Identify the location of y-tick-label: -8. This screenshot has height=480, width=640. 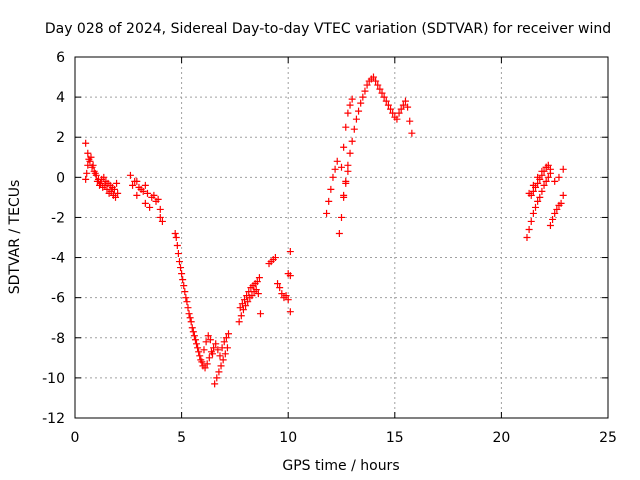
(58, 339).